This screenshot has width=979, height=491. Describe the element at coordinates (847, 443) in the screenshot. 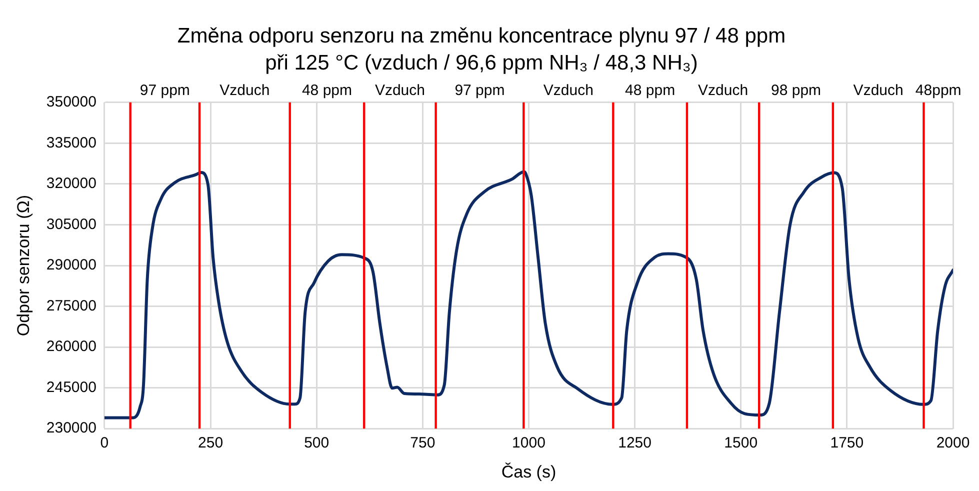

I see `x-tick-label: 1750` at that location.